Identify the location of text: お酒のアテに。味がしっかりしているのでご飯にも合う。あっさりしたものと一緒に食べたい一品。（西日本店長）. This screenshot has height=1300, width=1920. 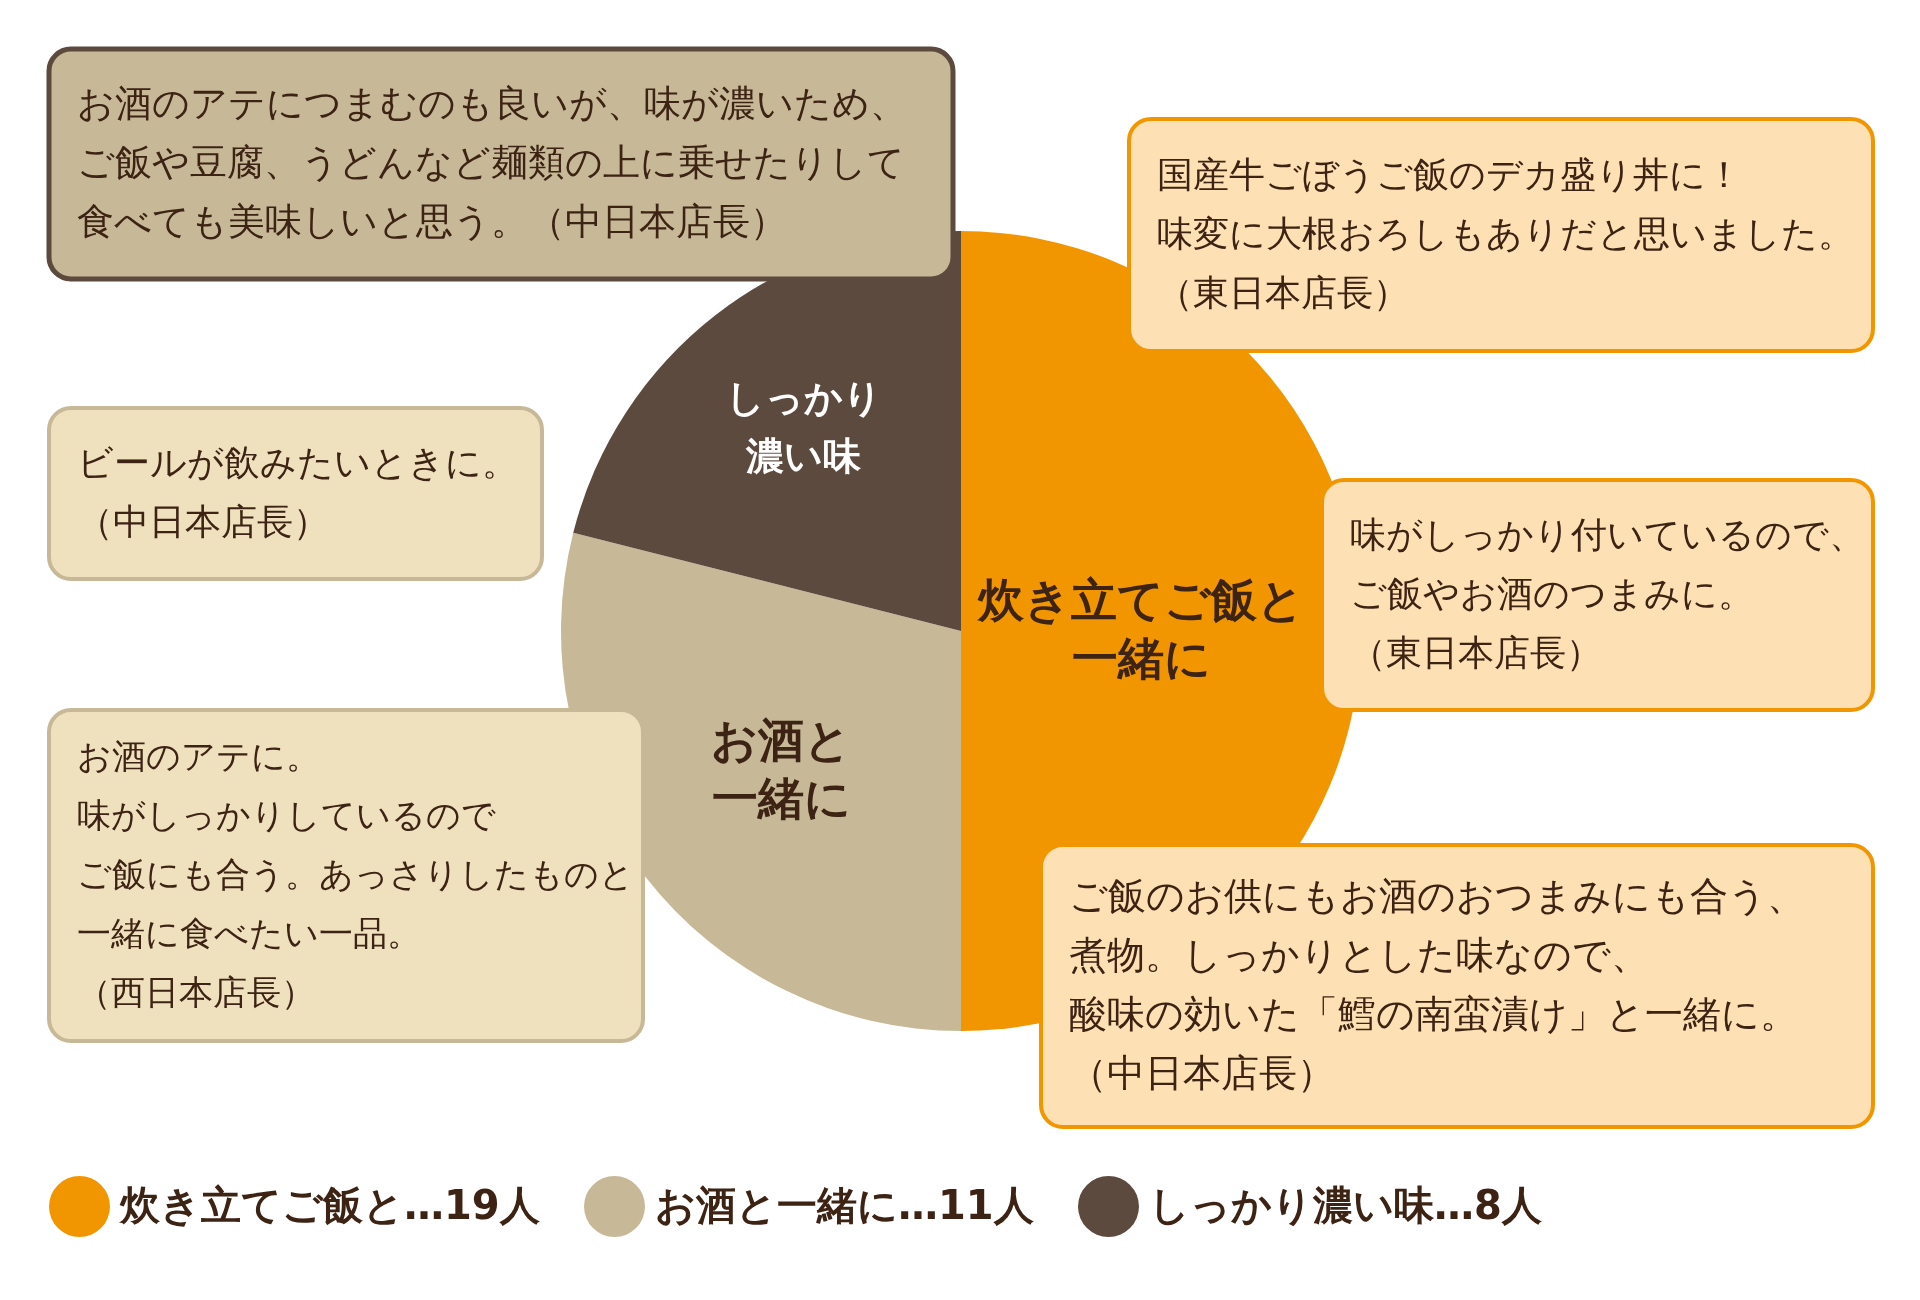
(355, 873).